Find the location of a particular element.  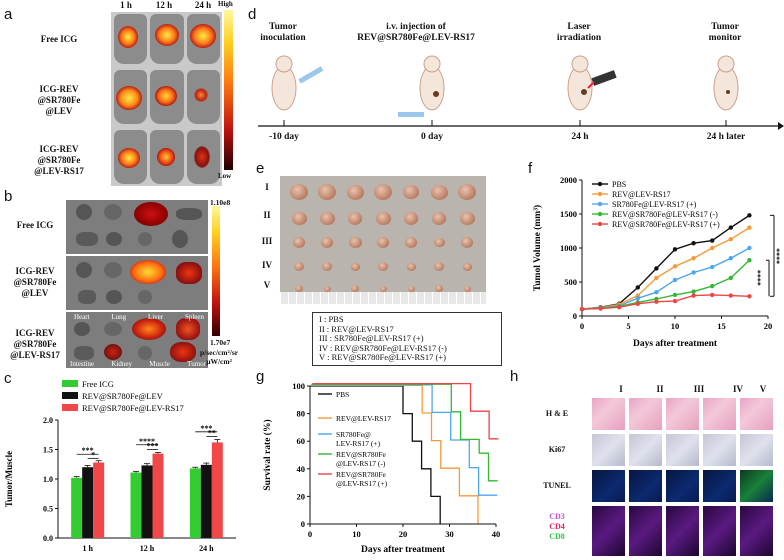

scale-min-label: 1.70e7 is located at coordinates (220, 342).